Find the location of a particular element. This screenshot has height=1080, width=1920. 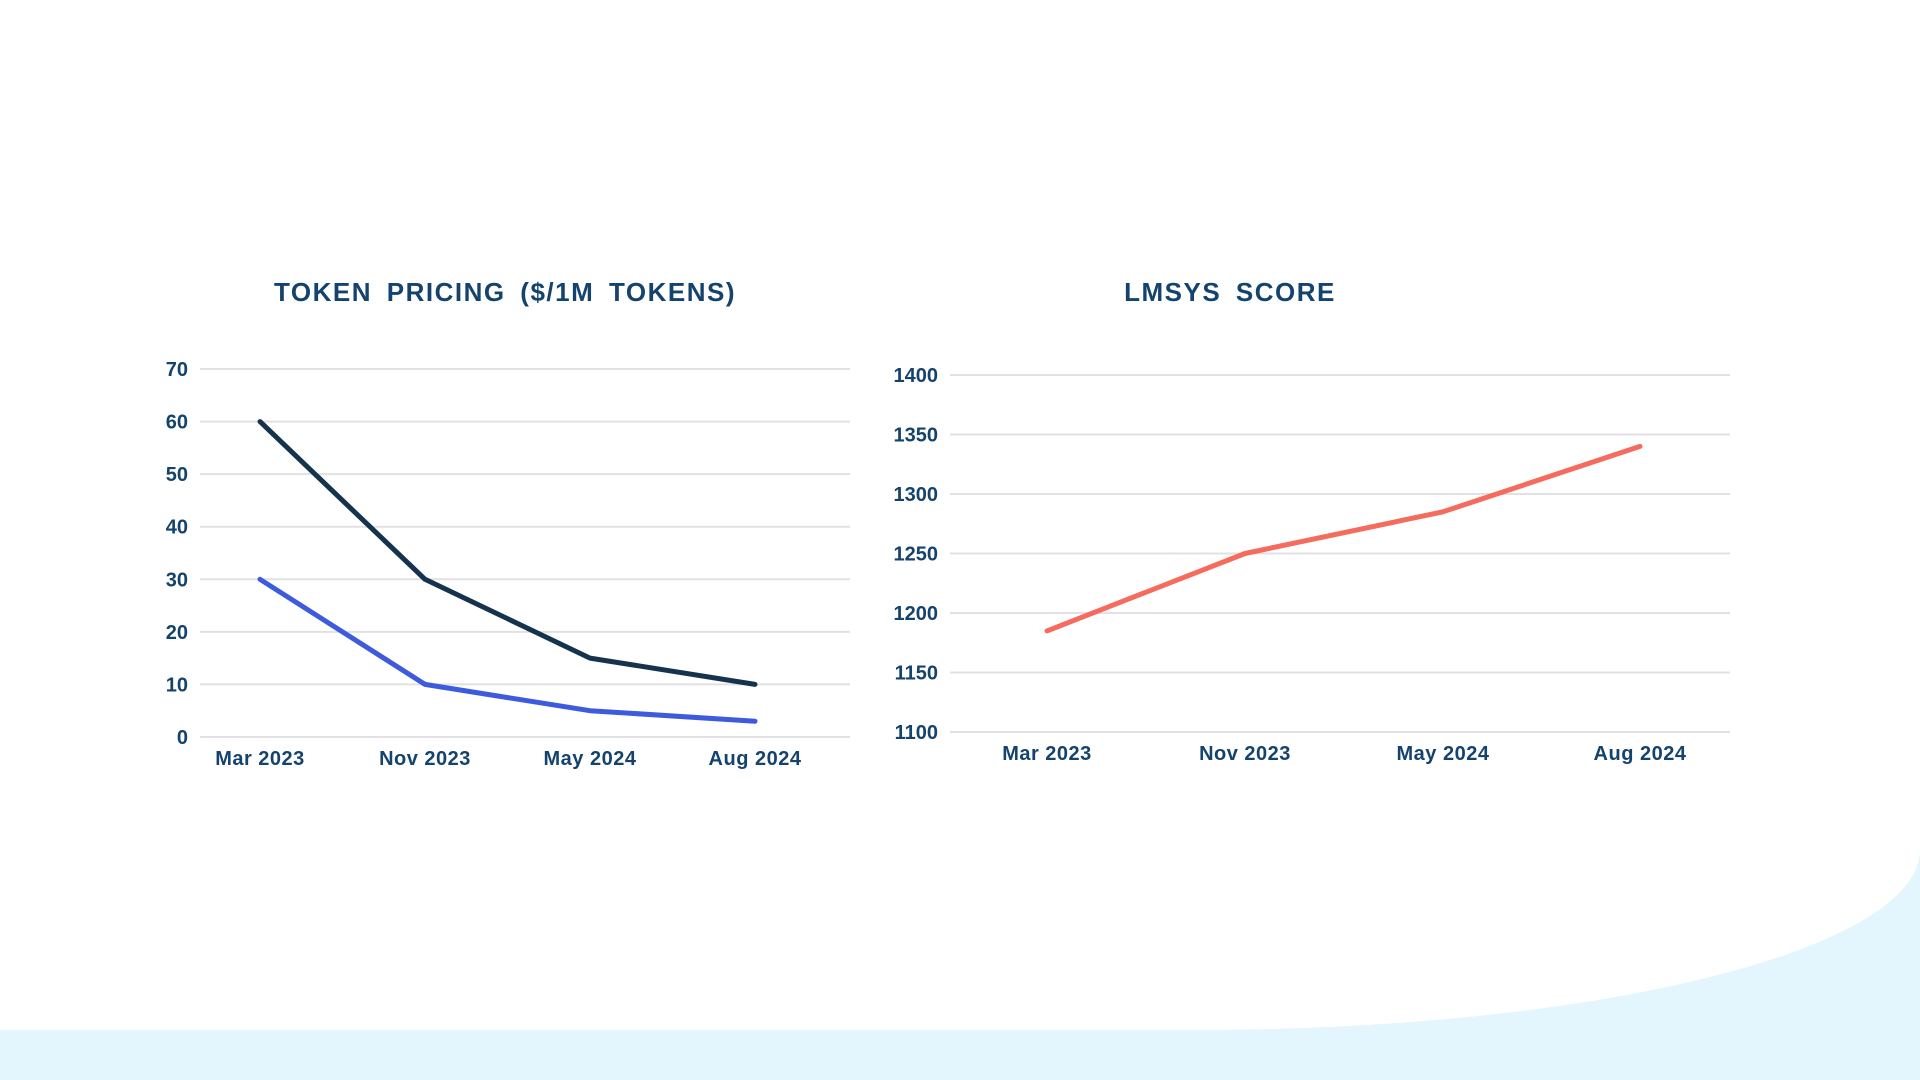

y-tick-label: 1350 is located at coordinates (916, 436).